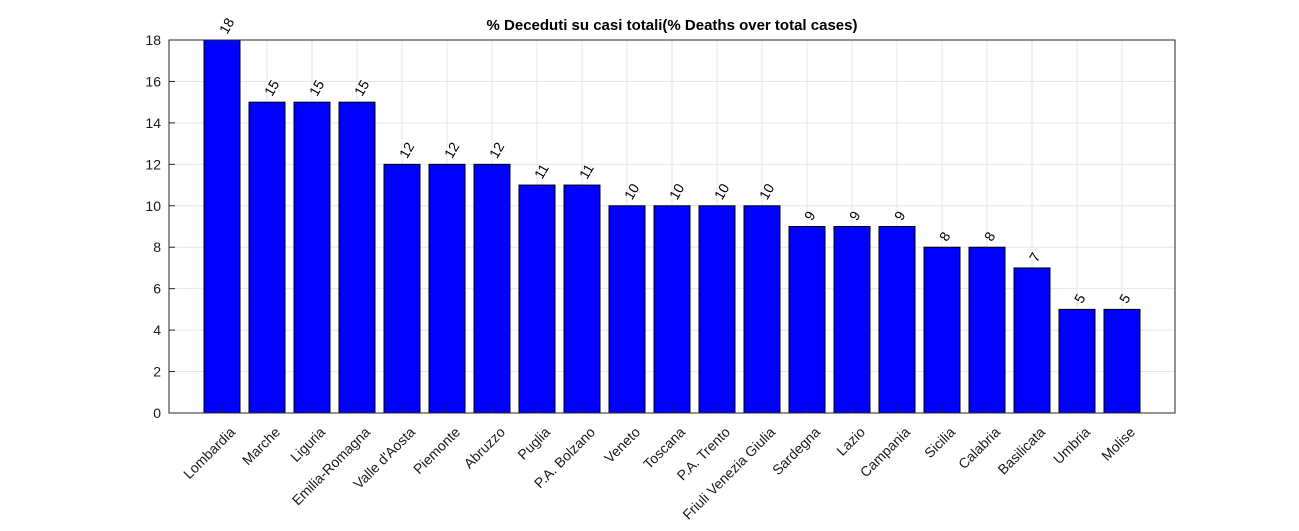 This screenshot has height=531, width=1299. Describe the element at coordinates (1035, 257) in the screenshot. I see `data-label: 7` at that location.